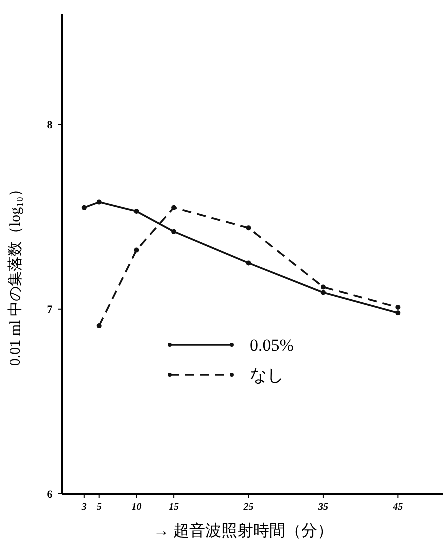 The image size is (445, 544). I want to click on x-tick-label: 25, so click(248, 507).